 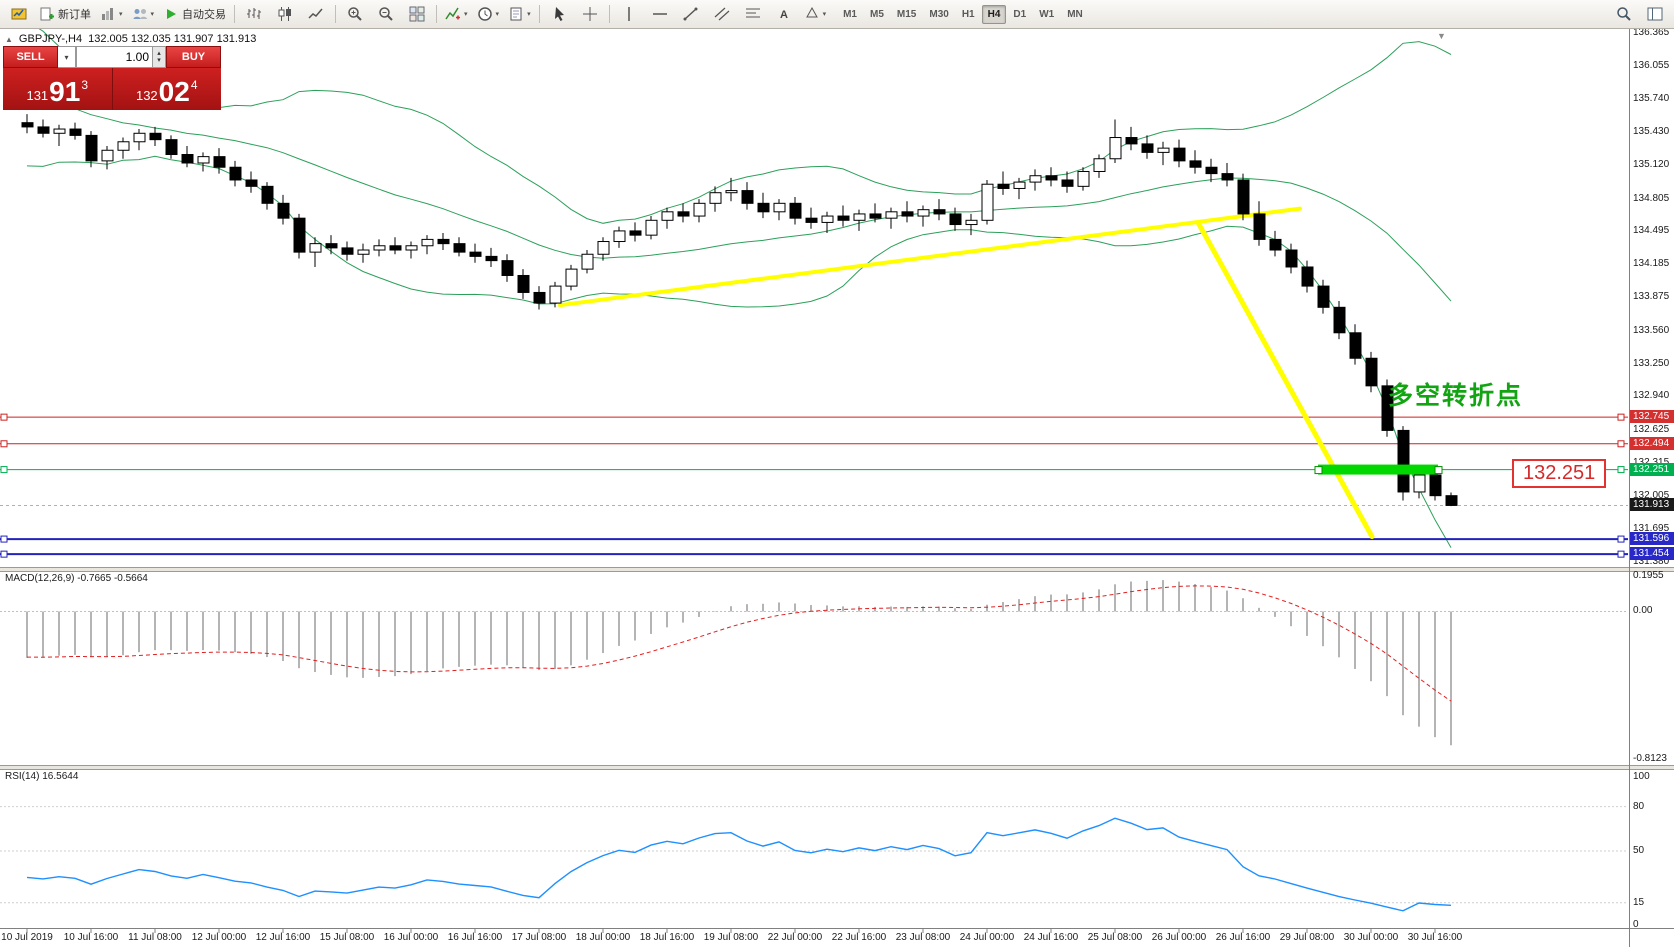 I want to click on new-chart-icon, so click(x=107, y=14).